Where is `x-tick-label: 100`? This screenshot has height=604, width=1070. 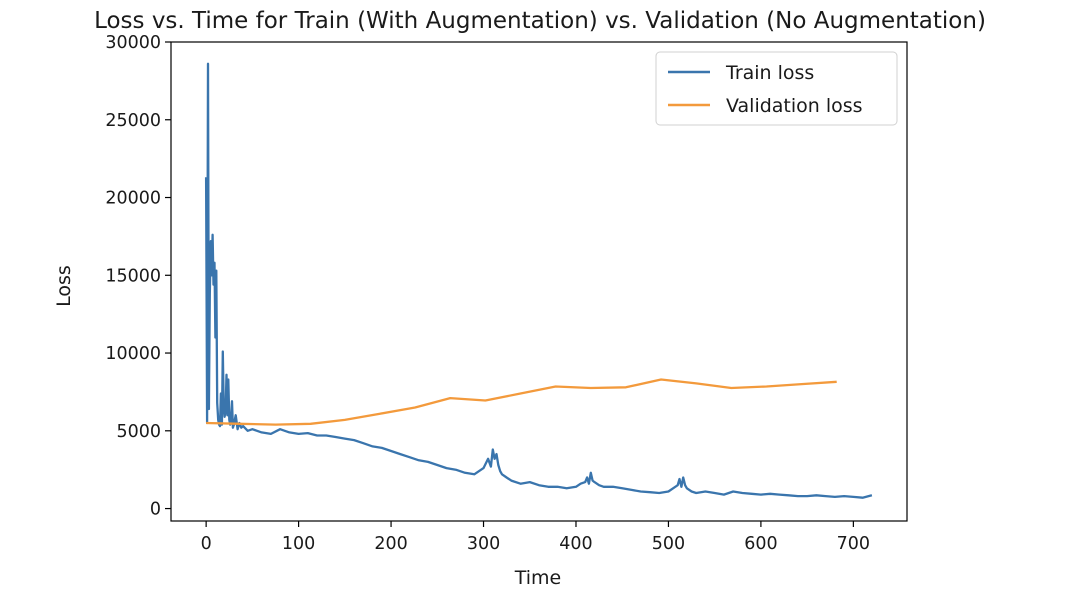
x-tick-label: 100 is located at coordinates (298, 544).